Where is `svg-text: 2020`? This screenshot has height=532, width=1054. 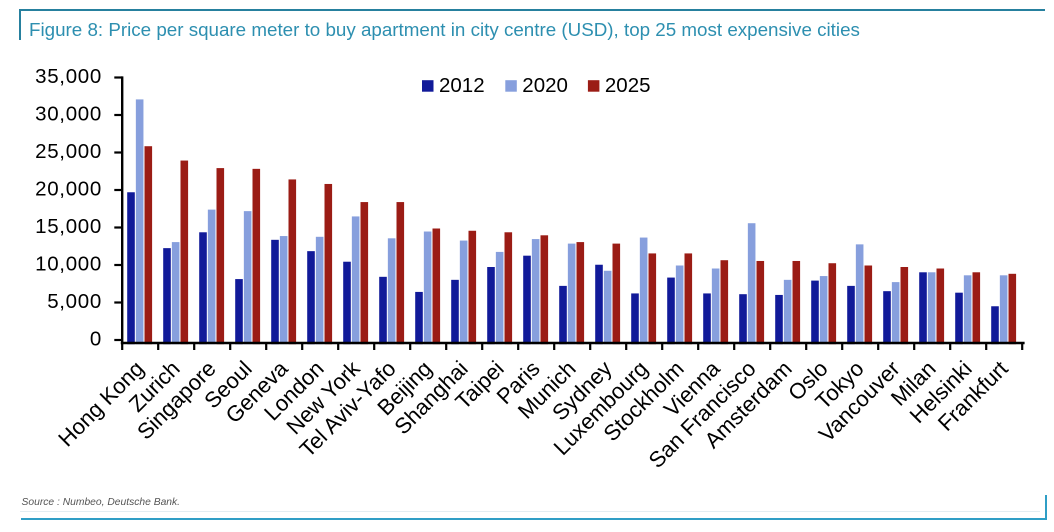 svg-text: 2020 is located at coordinates (545, 85).